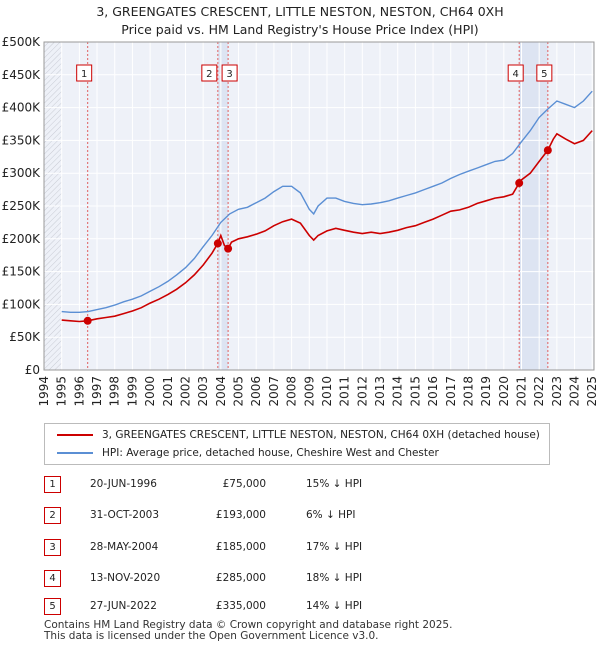 The width and height of the screenshot is (600, 650). I want to click on x-tick-label: 2017, so click(451, 391).